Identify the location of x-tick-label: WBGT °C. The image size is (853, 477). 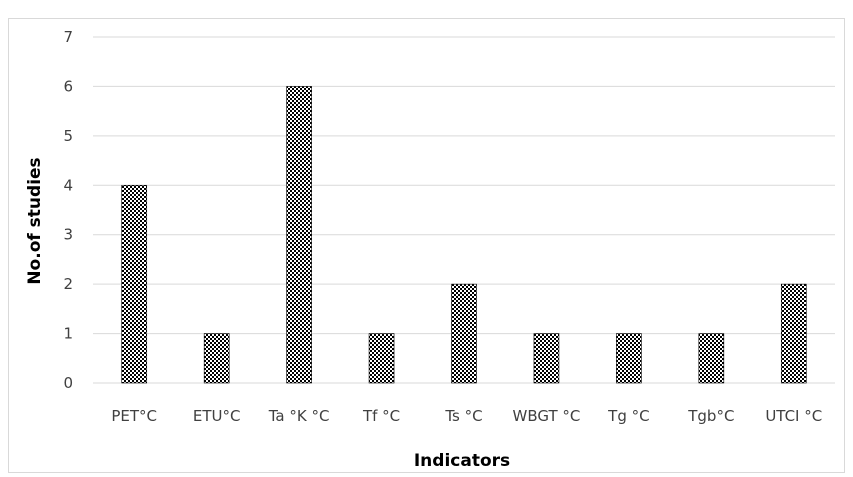
(547, 416).